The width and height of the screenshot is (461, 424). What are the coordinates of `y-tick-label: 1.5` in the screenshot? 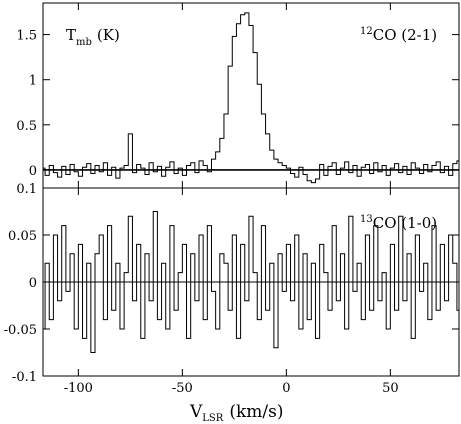 It's located at (26, 36).